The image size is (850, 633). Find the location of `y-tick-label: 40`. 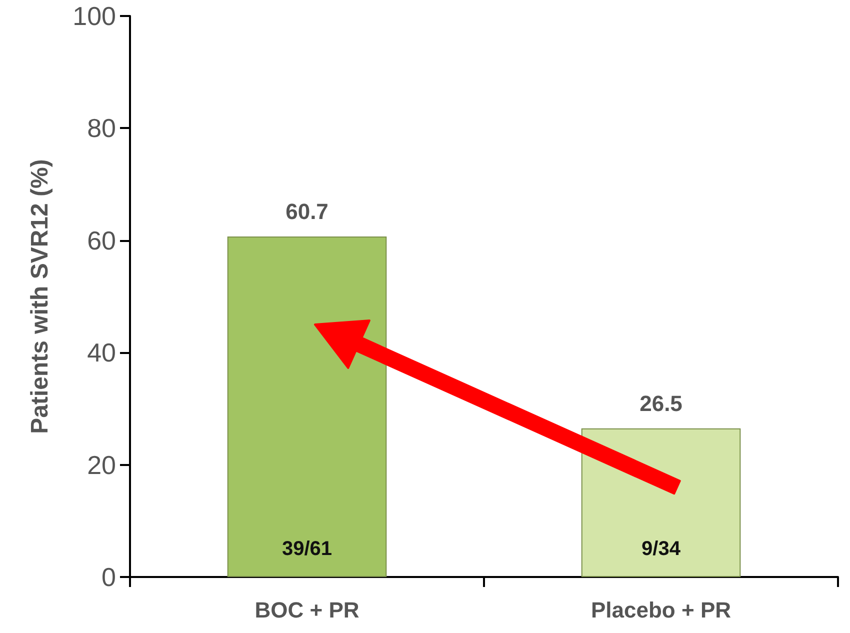

y-tick-label: 40 is located at coordinates (101, 353).